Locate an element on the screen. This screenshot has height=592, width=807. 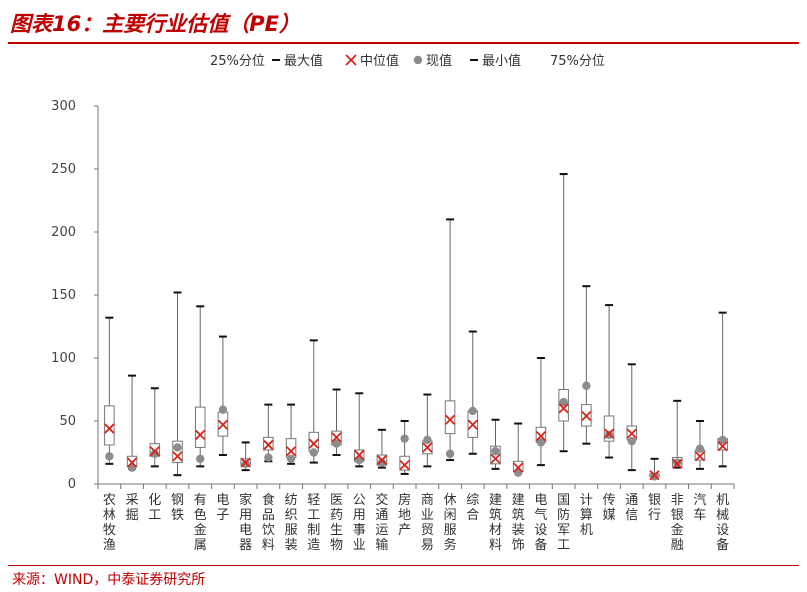
box-group: 交通运输 is located at coordinates (381, 490).